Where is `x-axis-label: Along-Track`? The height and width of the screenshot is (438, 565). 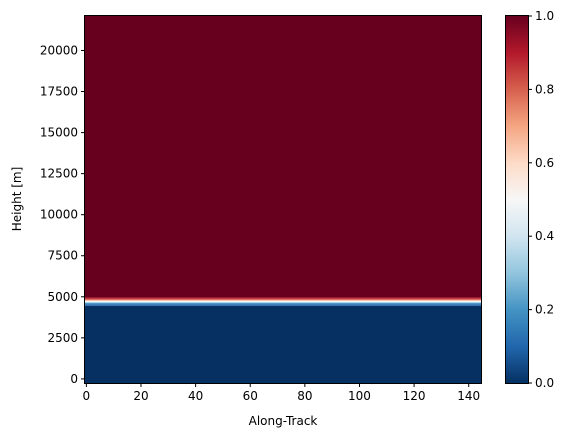
x-axis-label: Along-Track is located at coordinates (283, 421).